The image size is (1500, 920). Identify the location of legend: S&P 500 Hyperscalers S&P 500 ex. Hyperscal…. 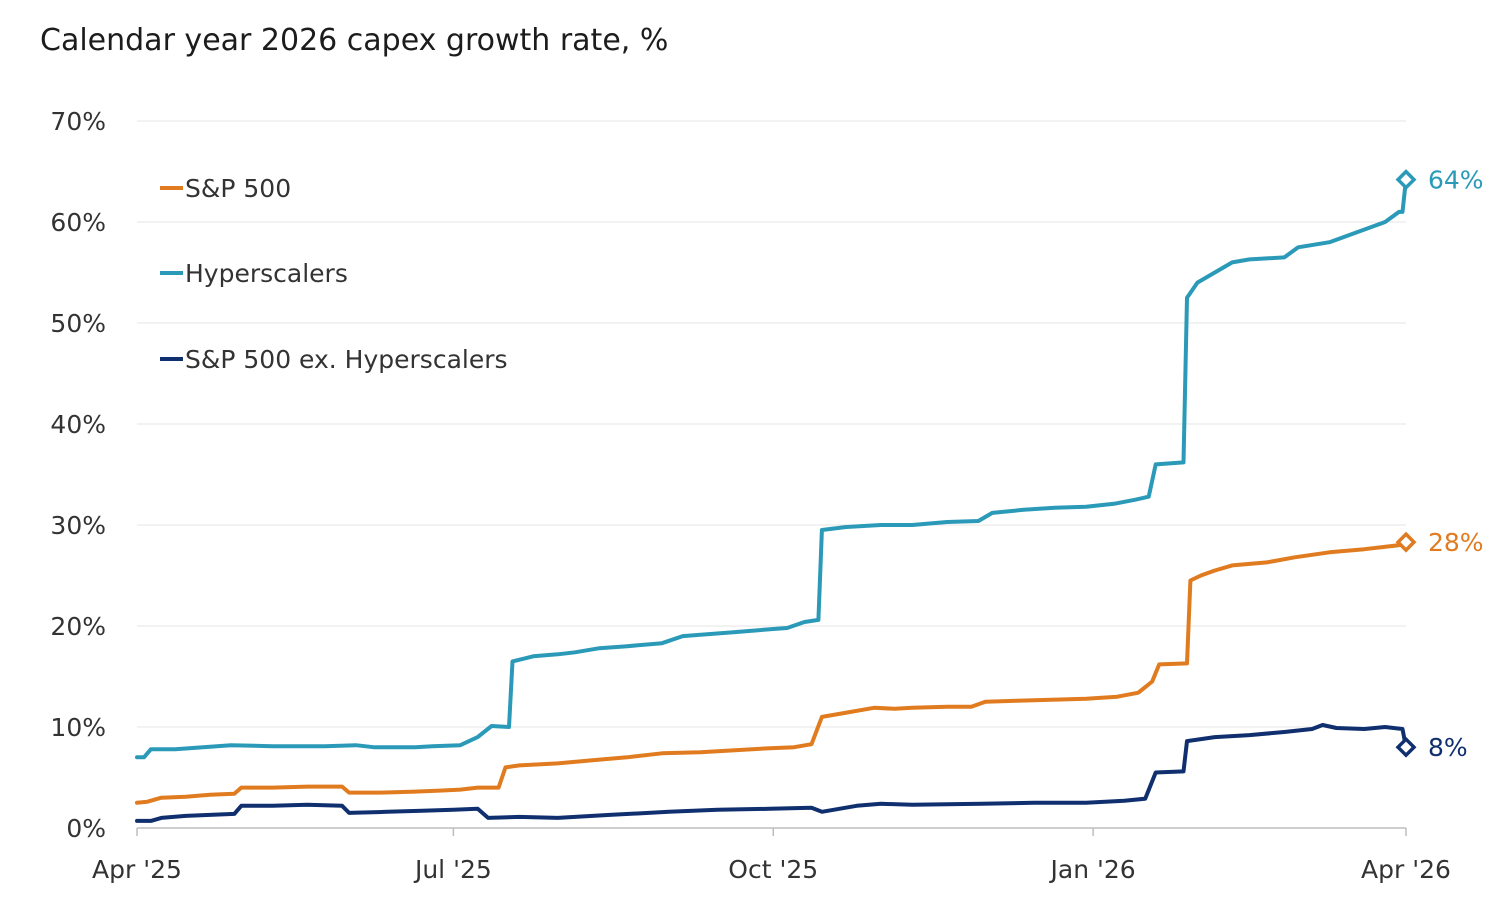
(334, 274).